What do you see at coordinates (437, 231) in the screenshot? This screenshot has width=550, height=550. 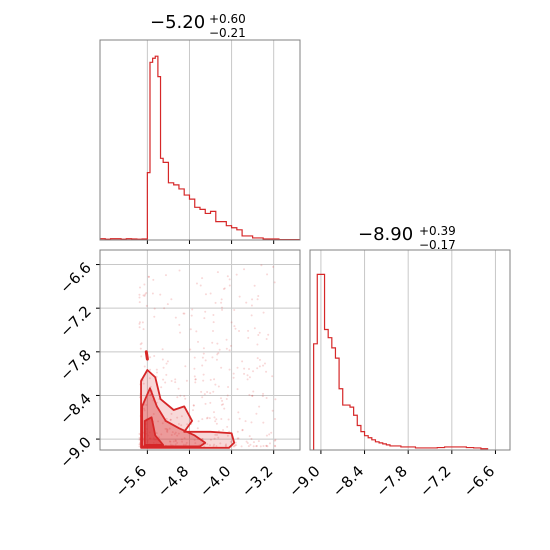 I see `title-plus: +0.39` at bounding box center [437, 231].